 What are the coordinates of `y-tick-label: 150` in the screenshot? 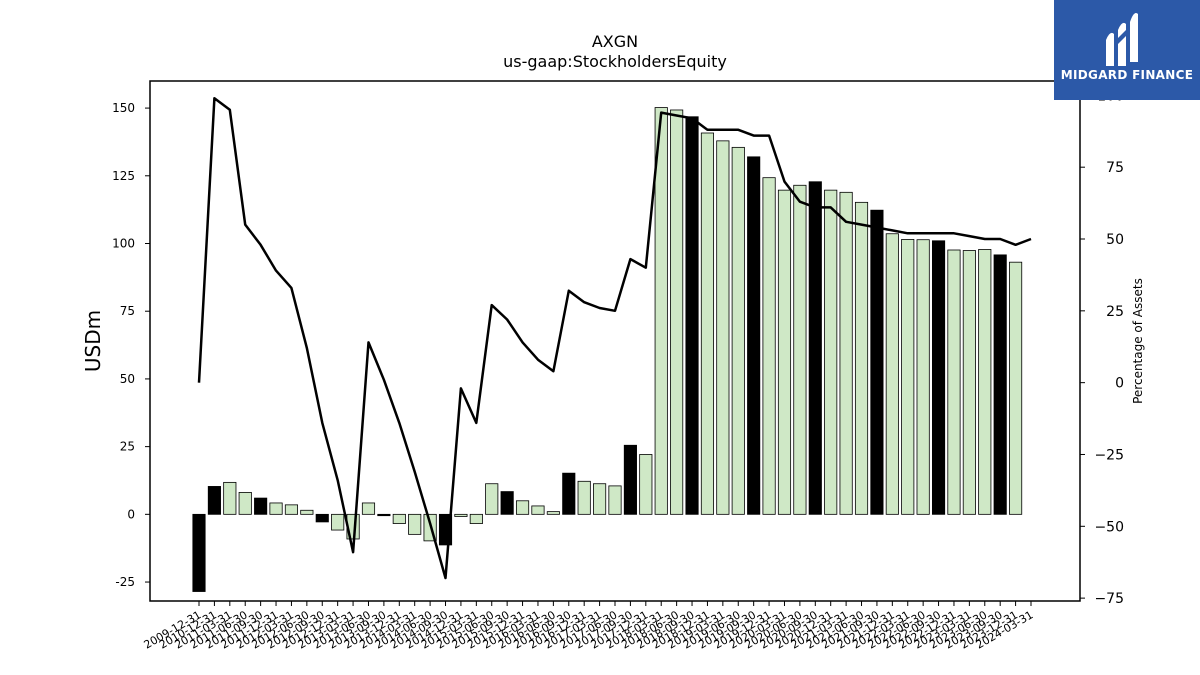 It's located at (123, 108).